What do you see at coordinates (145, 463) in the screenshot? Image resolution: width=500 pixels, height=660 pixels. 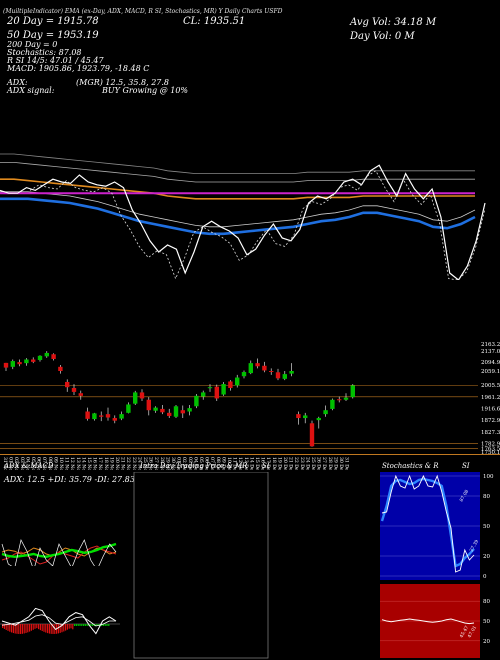 I see `x-tick-label: 25 Nov` at bounding box center [145, 463].